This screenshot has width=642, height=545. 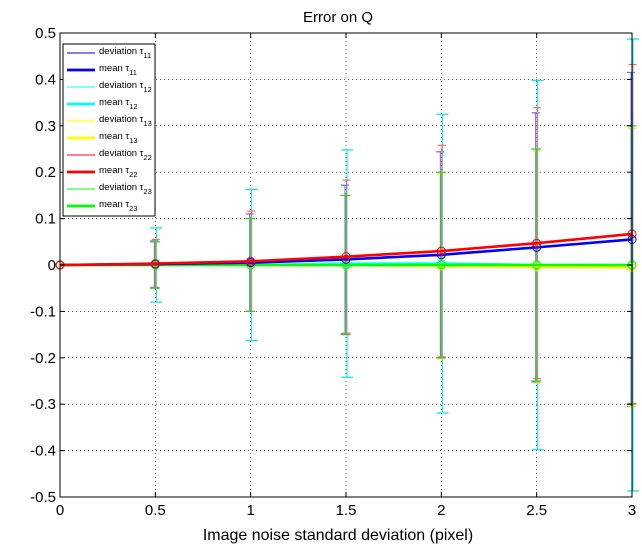 What do you see at coordinates (60, 510) in the screenshot?
I see `x-tick-label: 0` at bounding box center [60, 510].